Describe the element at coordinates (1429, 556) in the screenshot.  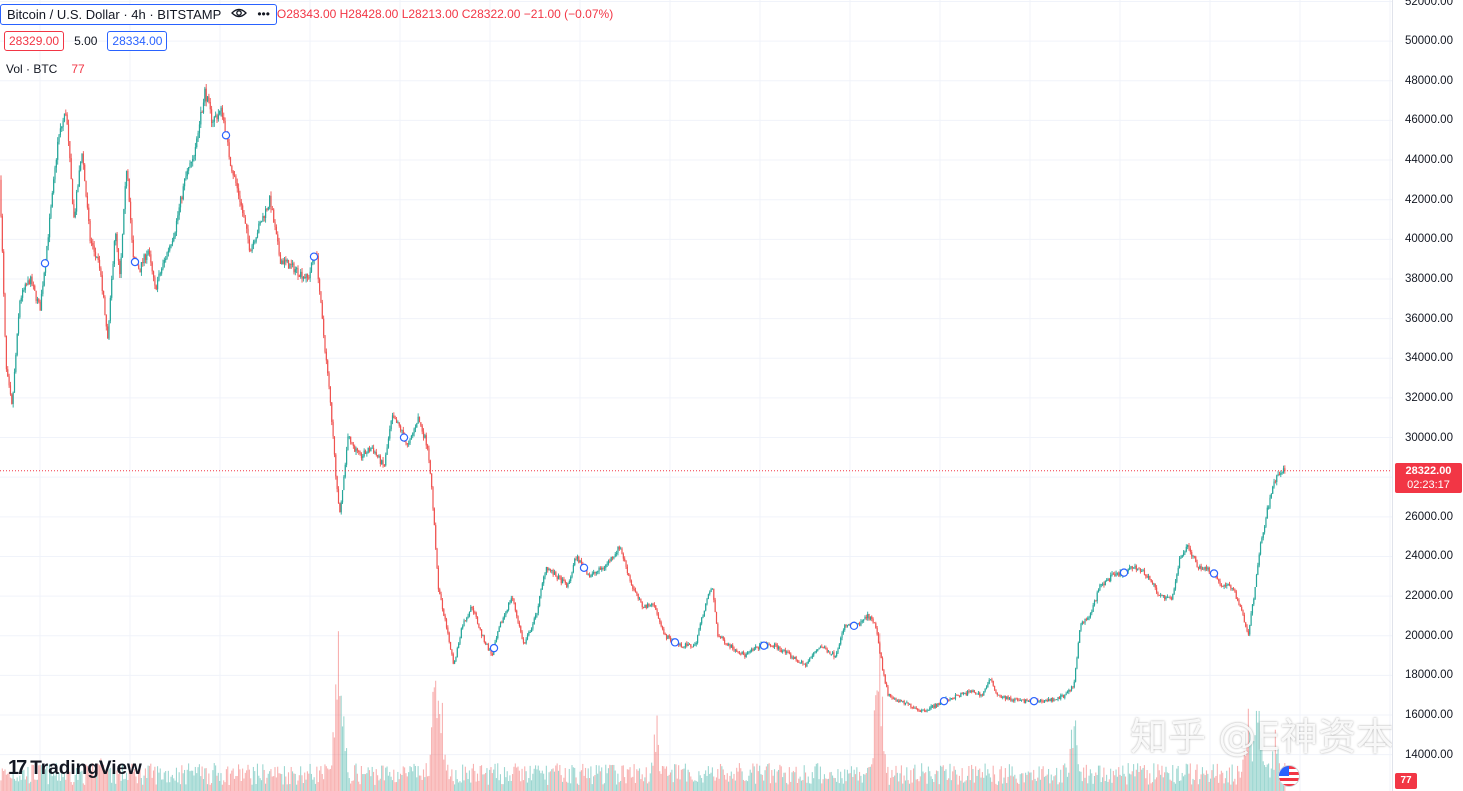
I see `price-tick-label: 24000.00` at that location.